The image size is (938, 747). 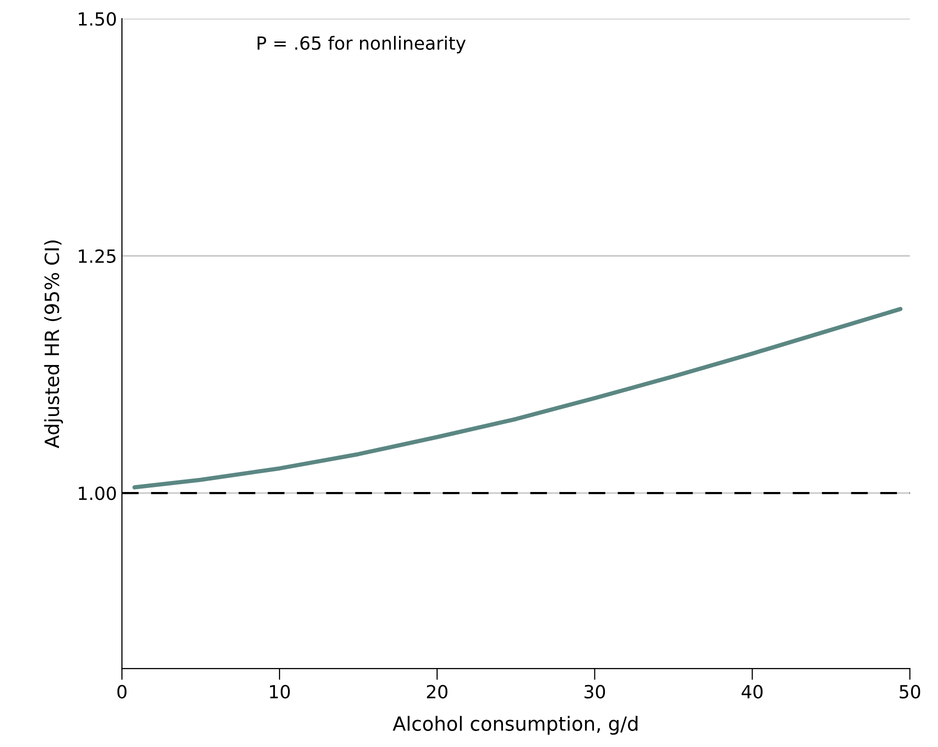 What do you see at coordinates (752, 691) in the screenshot?
I see `x-tick-label: 40` at bounding box center [752, 691].